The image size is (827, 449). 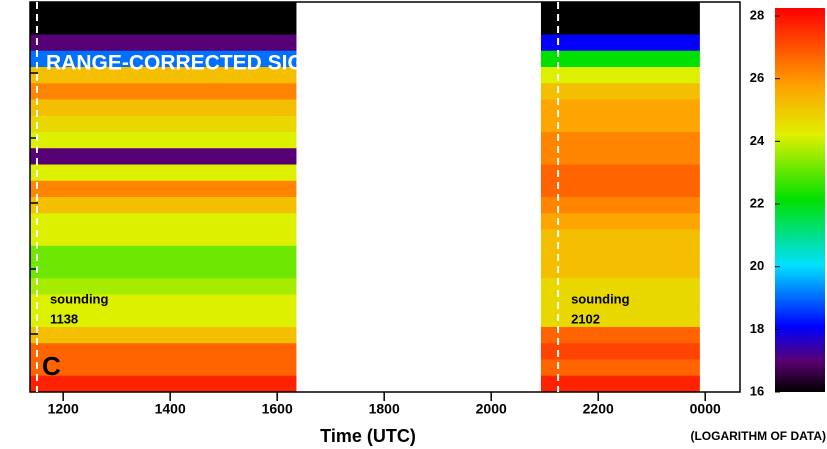 I want to click on colorbar-tick-label: 24, so click(x=757, y=140).